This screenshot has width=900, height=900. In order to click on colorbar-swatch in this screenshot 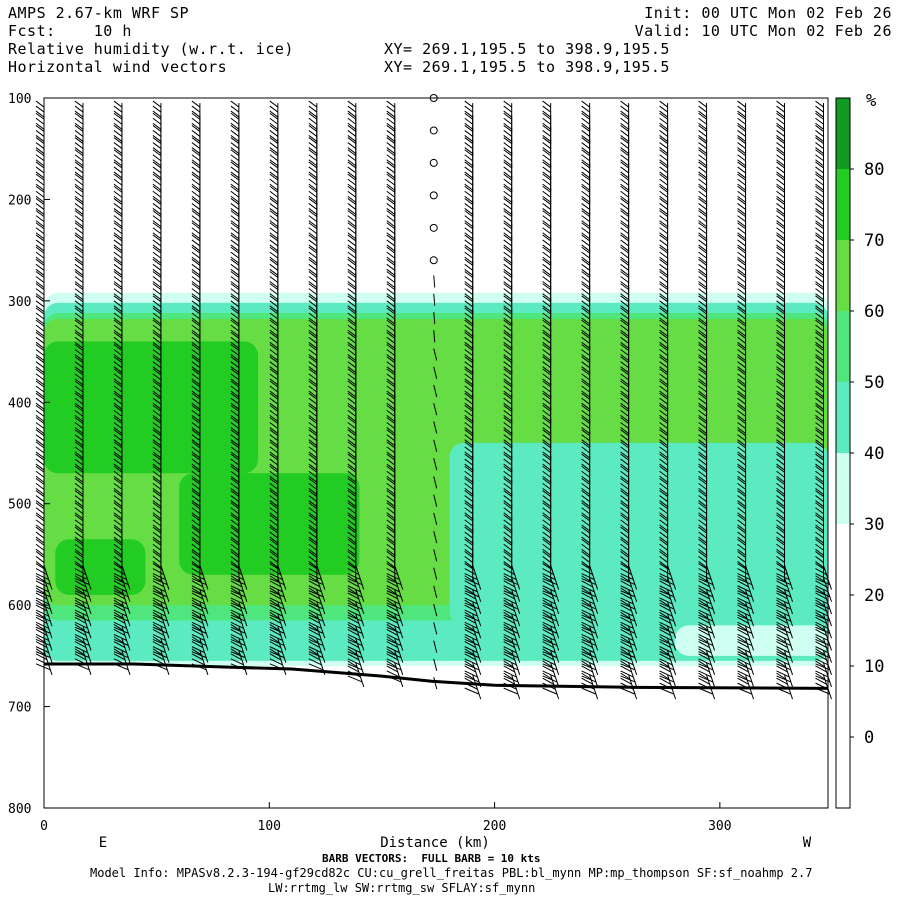, I will do `click(843, 204)`.